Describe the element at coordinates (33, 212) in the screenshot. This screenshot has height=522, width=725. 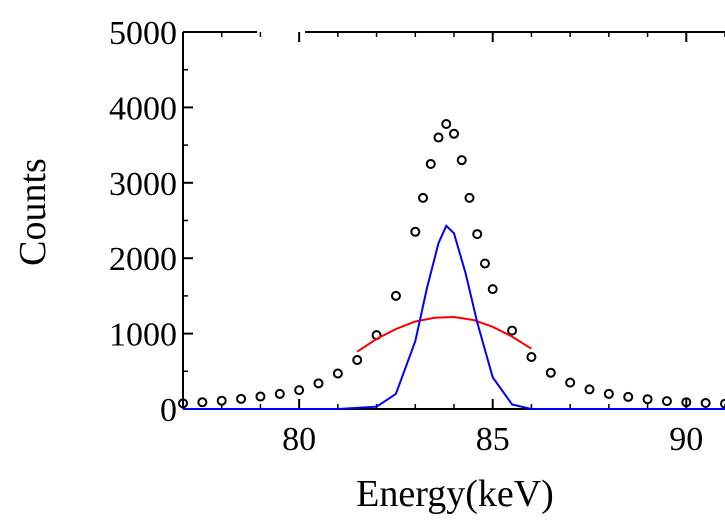
I see `y-axis-title: Counts` at that location.